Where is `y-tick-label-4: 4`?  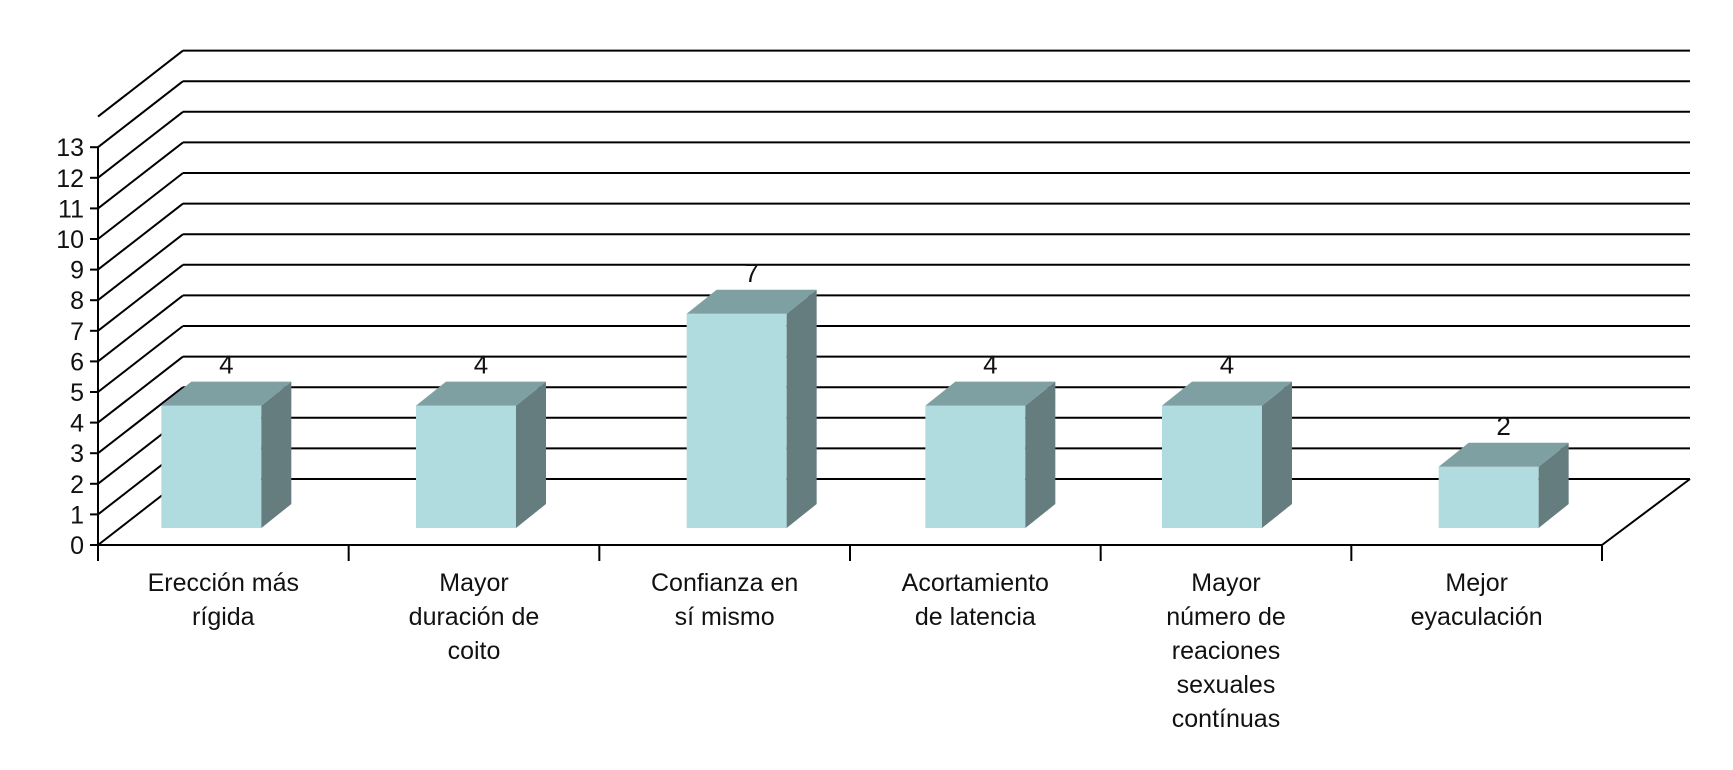
y-tick-label-4: 4 is located at coordinates (77, 424).